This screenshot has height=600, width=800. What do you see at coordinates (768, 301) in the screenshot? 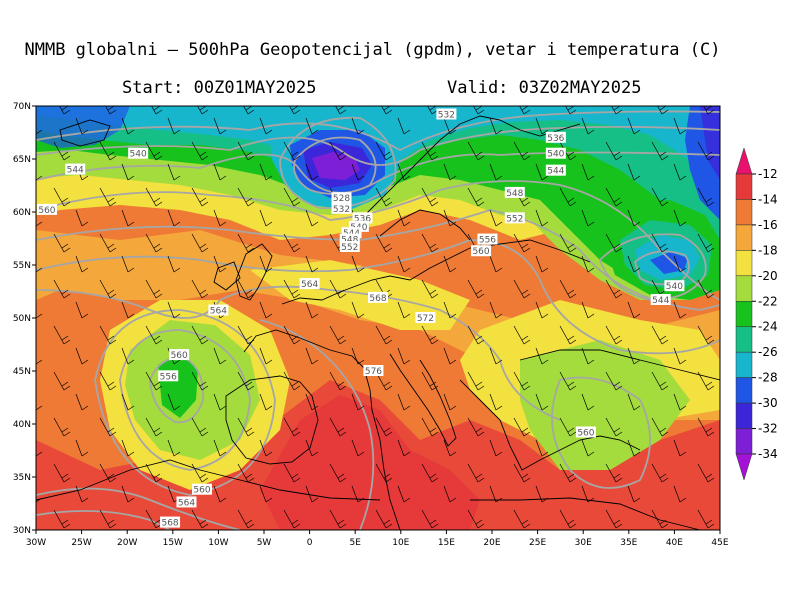
I see `colorbar-label: -22` at bounding box center [768, 301].